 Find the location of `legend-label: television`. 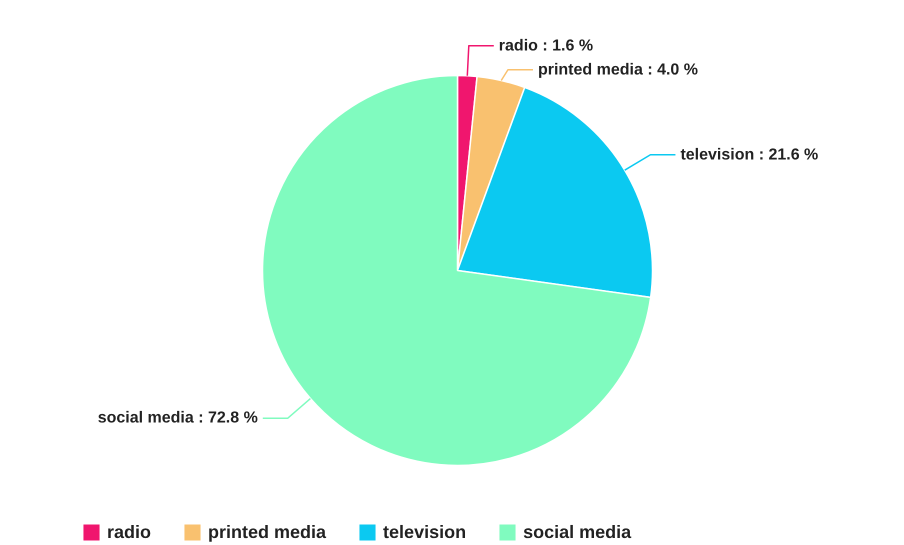

legend-label: television is located at coordinates (424, 532).